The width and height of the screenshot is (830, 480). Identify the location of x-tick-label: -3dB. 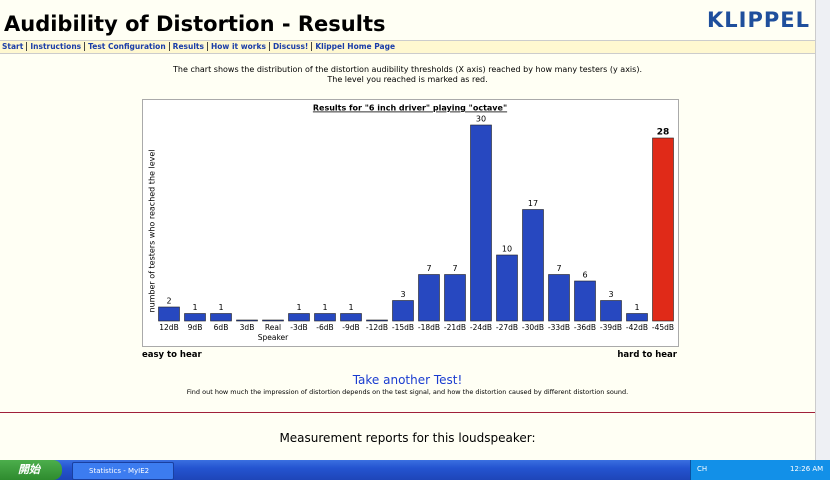
(298, 327).